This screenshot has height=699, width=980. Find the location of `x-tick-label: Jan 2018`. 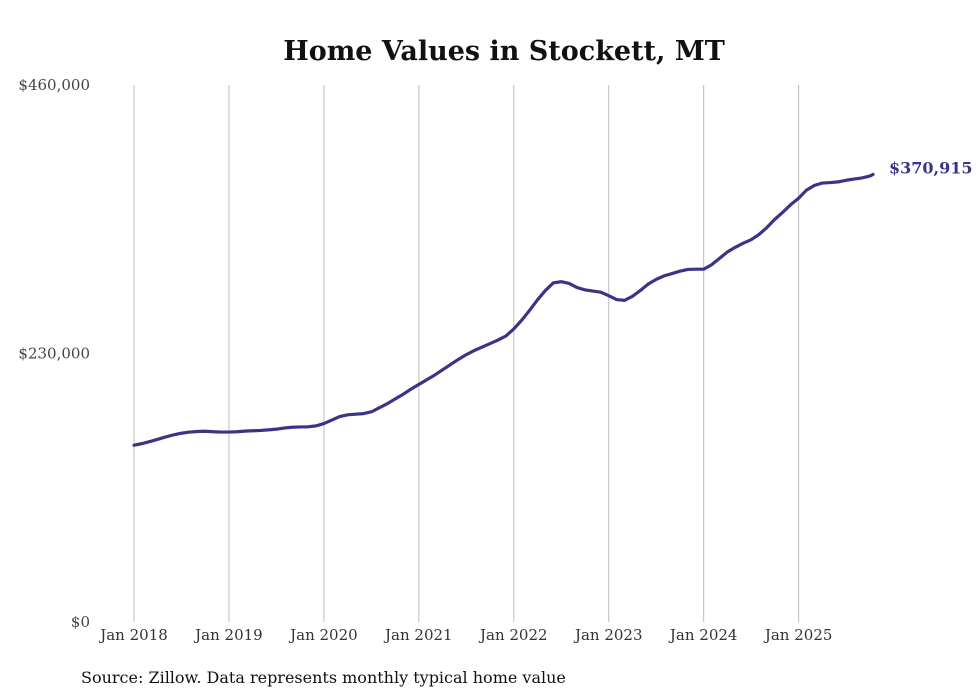

x-tick-label: Jan 2018 is located at coordinates (133, 635).